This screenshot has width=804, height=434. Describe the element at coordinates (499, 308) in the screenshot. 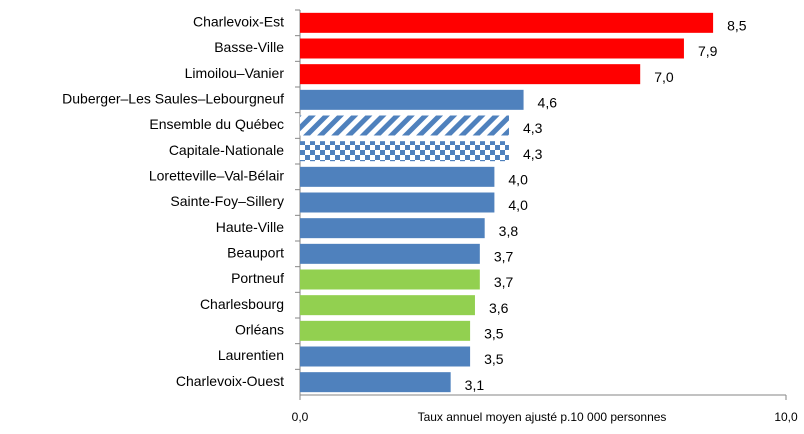

I see `value-label: 3,6` at that location.